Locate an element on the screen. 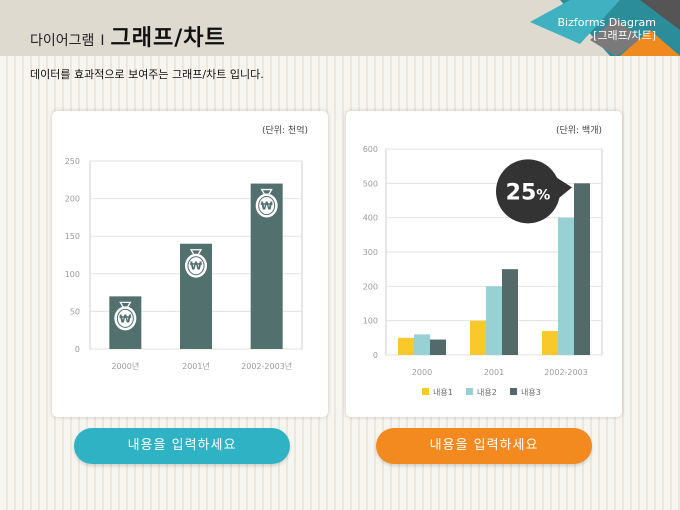  page-title: 다이어그램 I 그래프/차트 is located at coordinates (128, 36).